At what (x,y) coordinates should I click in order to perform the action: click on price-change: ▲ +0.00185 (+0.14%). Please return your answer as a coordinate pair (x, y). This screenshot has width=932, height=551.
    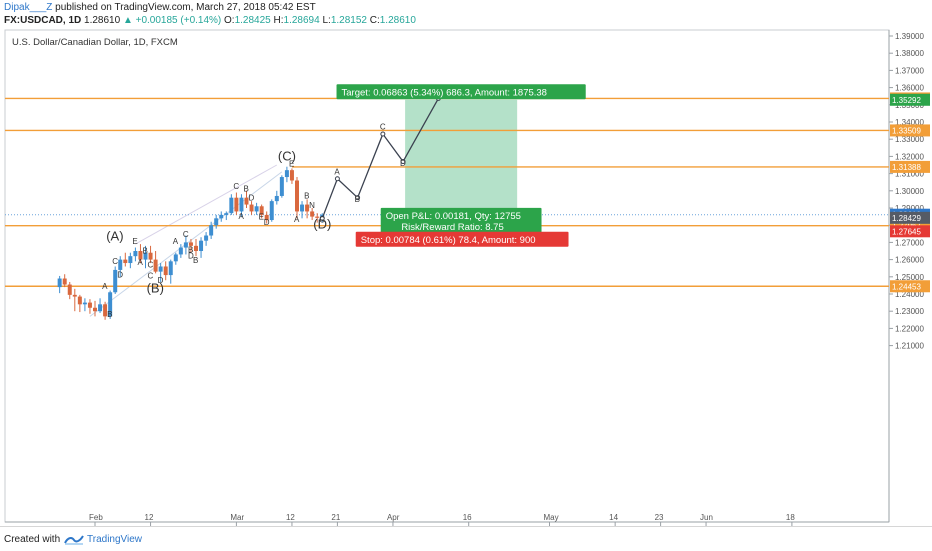
    Looking at the image, I should click on (172, 20).